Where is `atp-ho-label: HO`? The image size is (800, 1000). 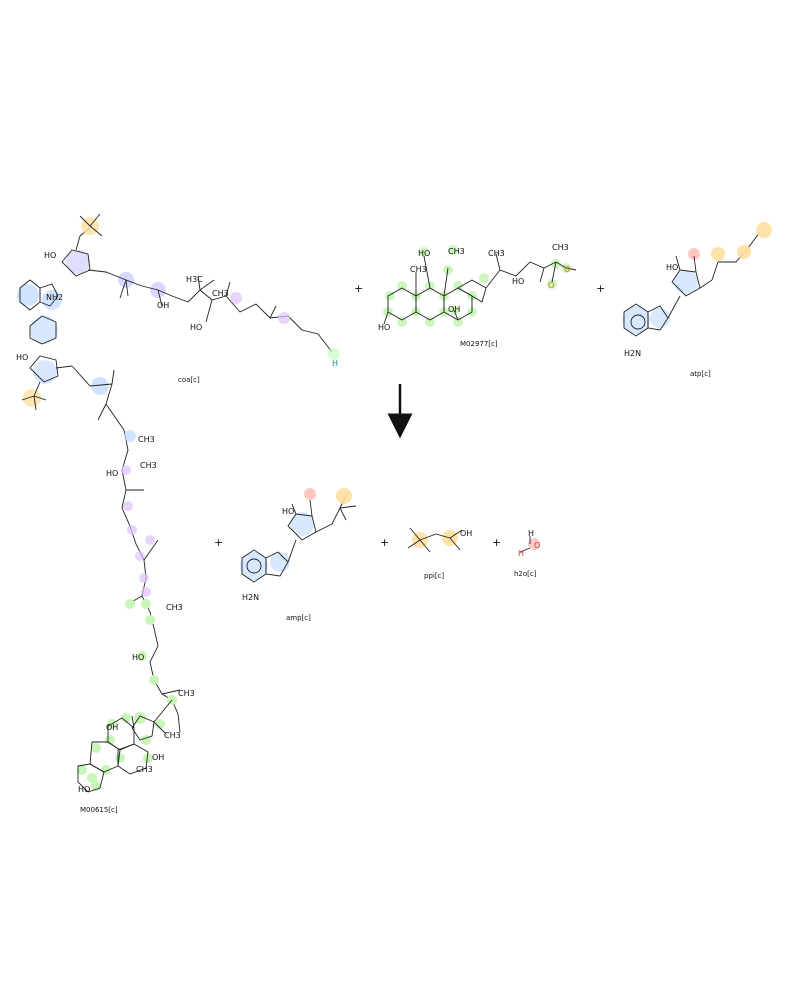 atp-ho-label: HO is located at coordinates (672, 267).